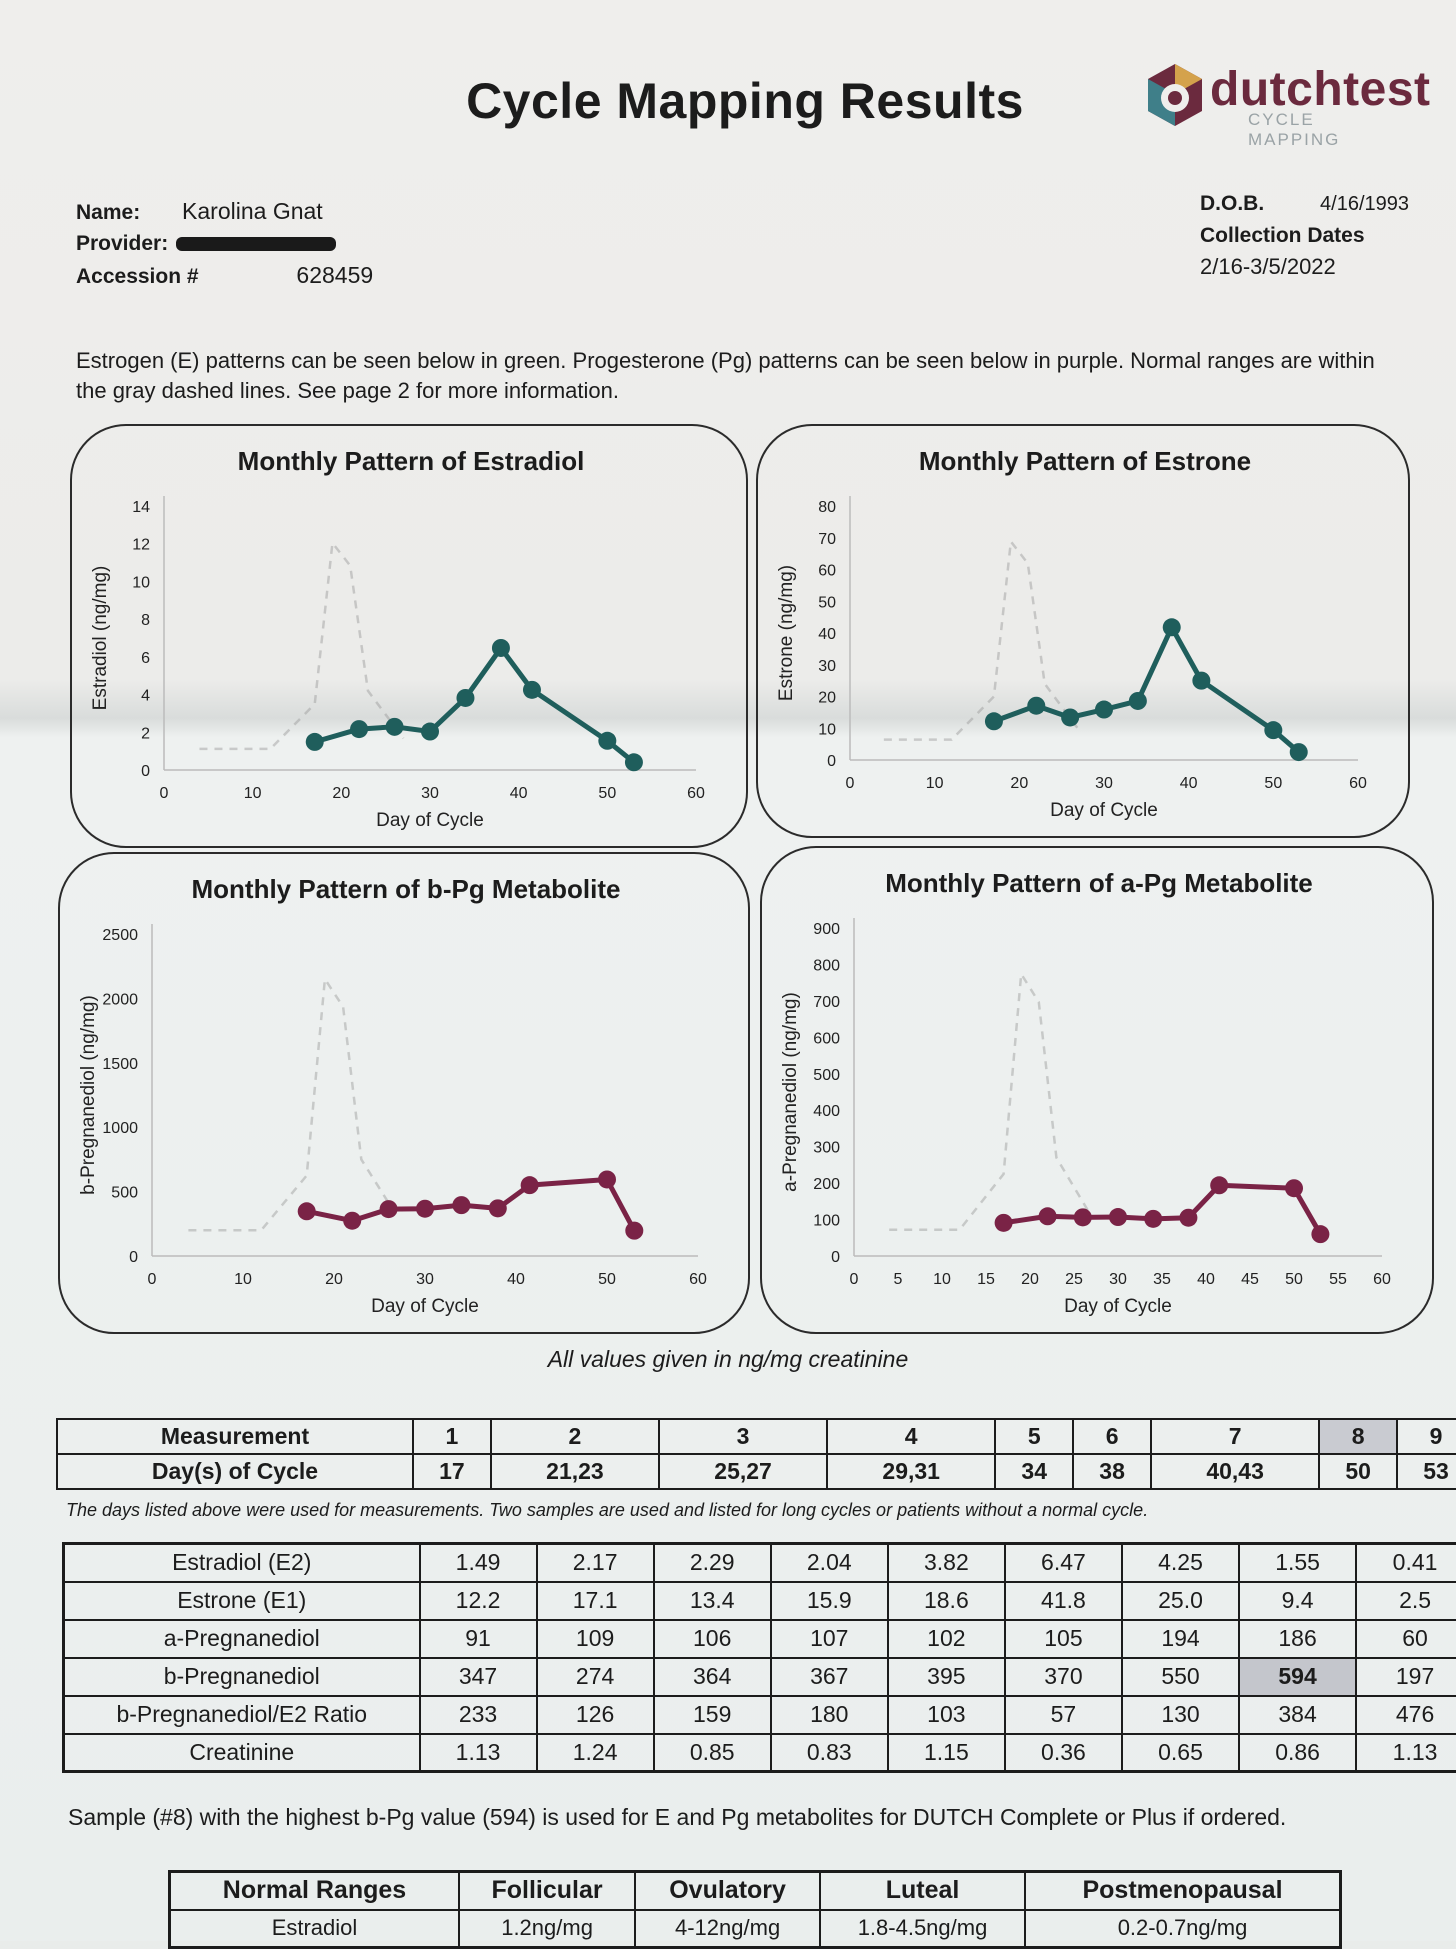 The width and height of the screenshot is (1456, 1949). I want to click on range-value: 1.2ng/mg, so click(547, 1929).